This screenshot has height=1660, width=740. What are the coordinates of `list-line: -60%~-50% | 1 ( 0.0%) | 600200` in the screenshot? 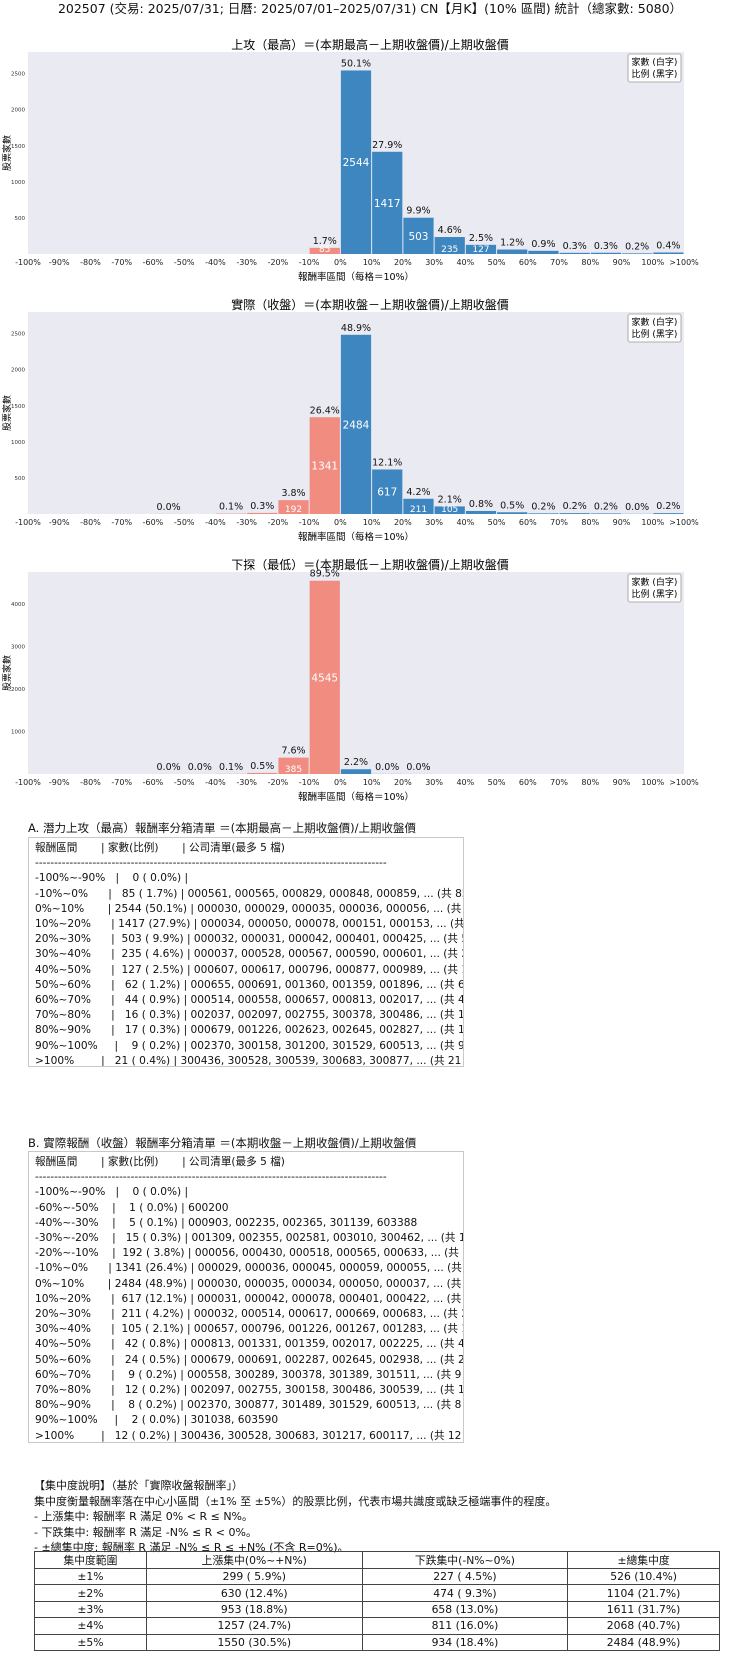 It's located at (132, 1207).